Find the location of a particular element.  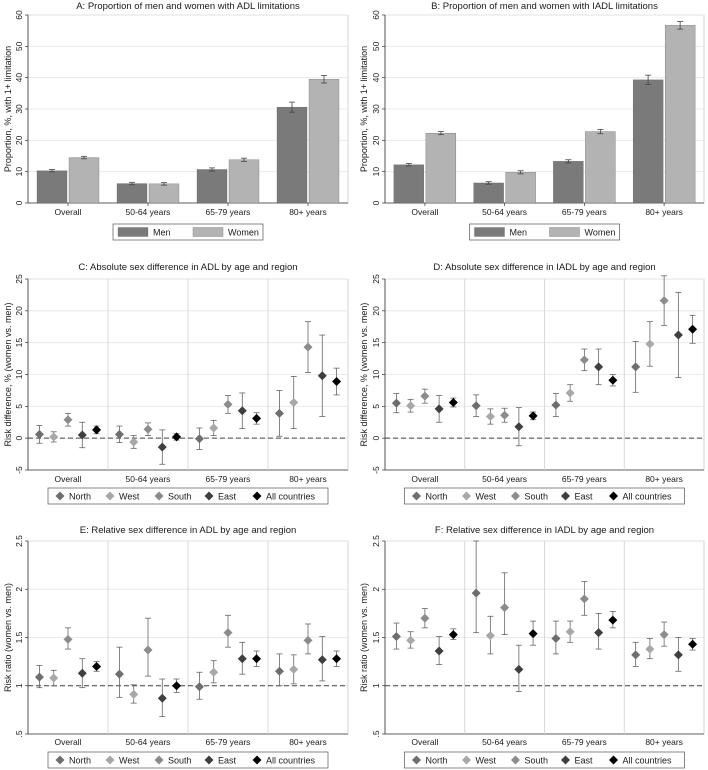

legend-marker-west is located at coordinates (110, 760).